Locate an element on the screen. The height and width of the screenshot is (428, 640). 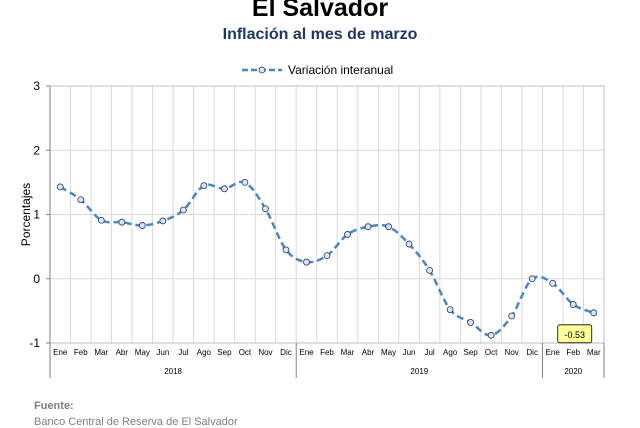
annotation-layer: -0.53 is located at coordinates (575, 334).